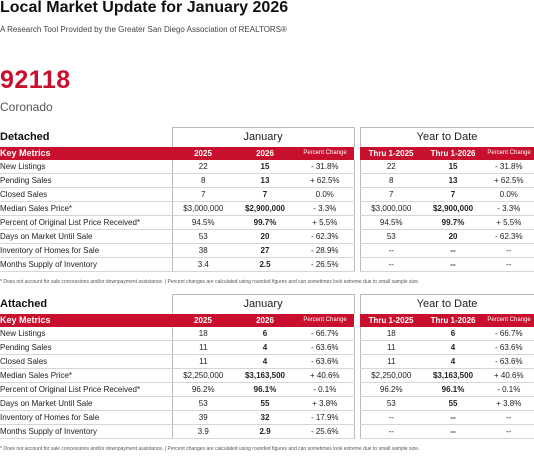 Image resolution: width=534 pixels, height=462 pixels. What do you see at coordinates (25, 137) in the screenshot?
I see `section-title: Detached` at bounding box center [25, 137].